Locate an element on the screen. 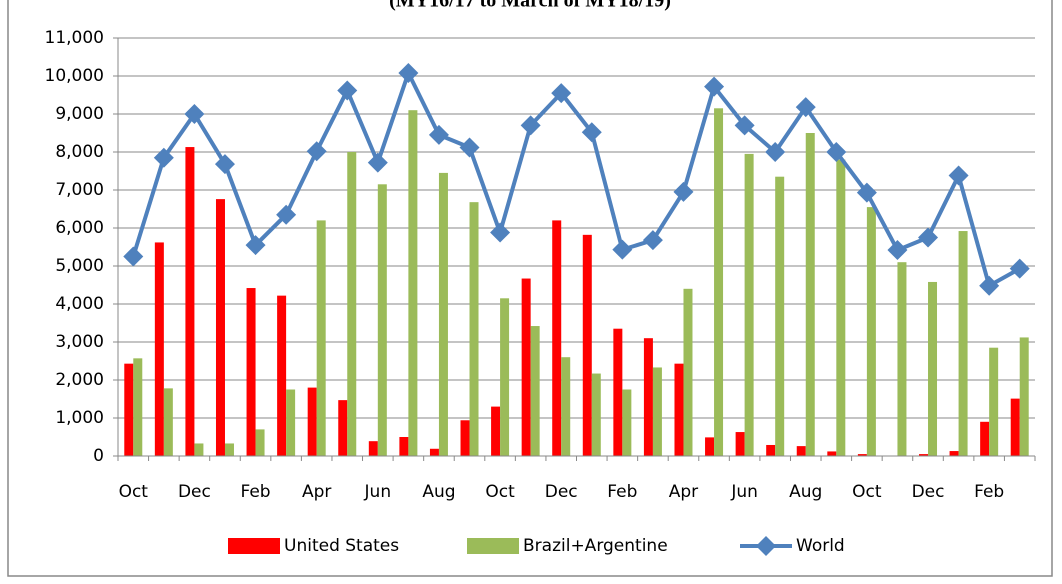  y-tick-label: 8,000 is located at coordinates (79, 152).